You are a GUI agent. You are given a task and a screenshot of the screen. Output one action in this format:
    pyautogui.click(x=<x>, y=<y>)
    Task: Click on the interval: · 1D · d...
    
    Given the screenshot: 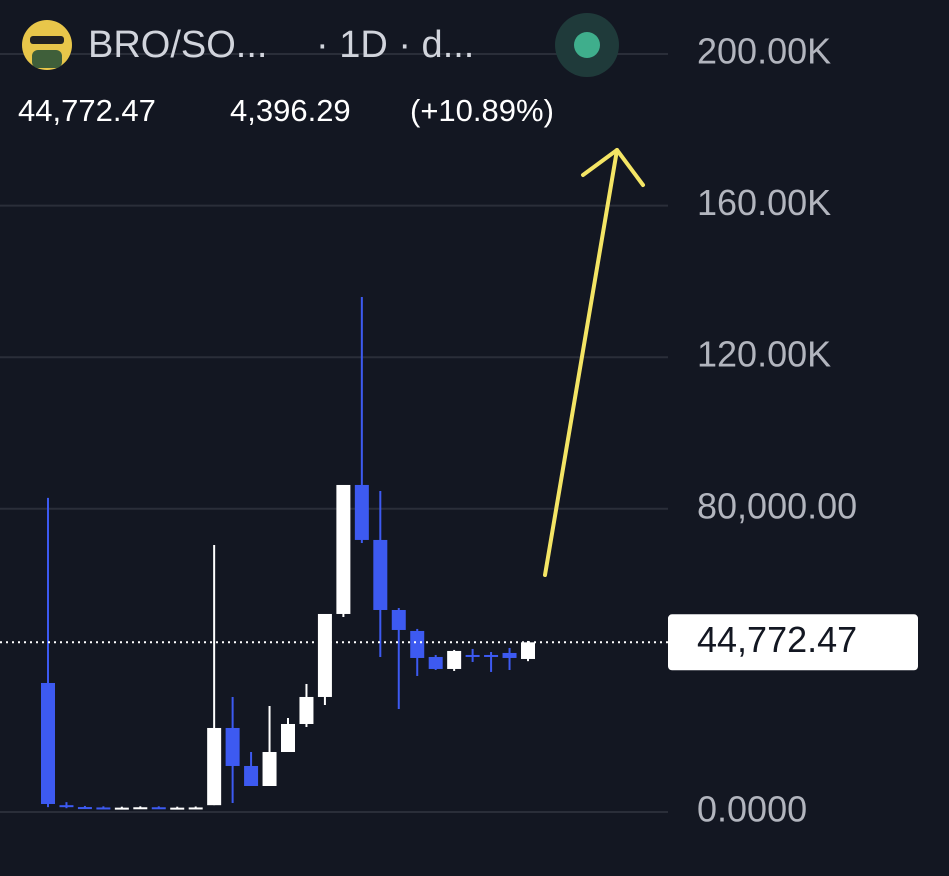 What is the action you would take?
    pyautogui.click(x=395, y=45)
    